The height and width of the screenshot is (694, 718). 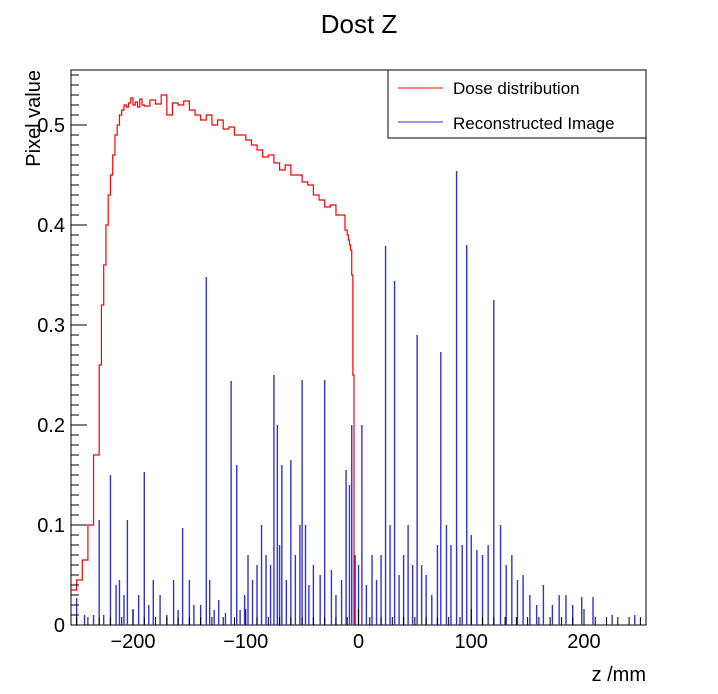 What do you see at coordinates (51, 426) in the screenshot?
I see `y-tick-label: 0.2` at bounding box center [51, 426].